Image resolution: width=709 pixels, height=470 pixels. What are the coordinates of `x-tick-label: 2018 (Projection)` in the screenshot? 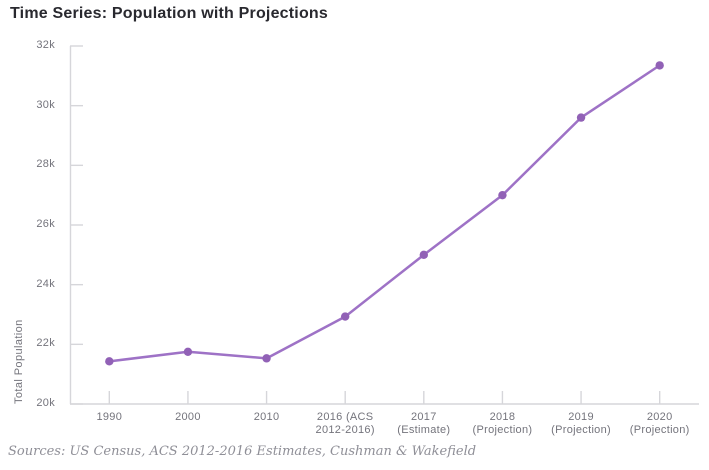 It's located at (502, 424).